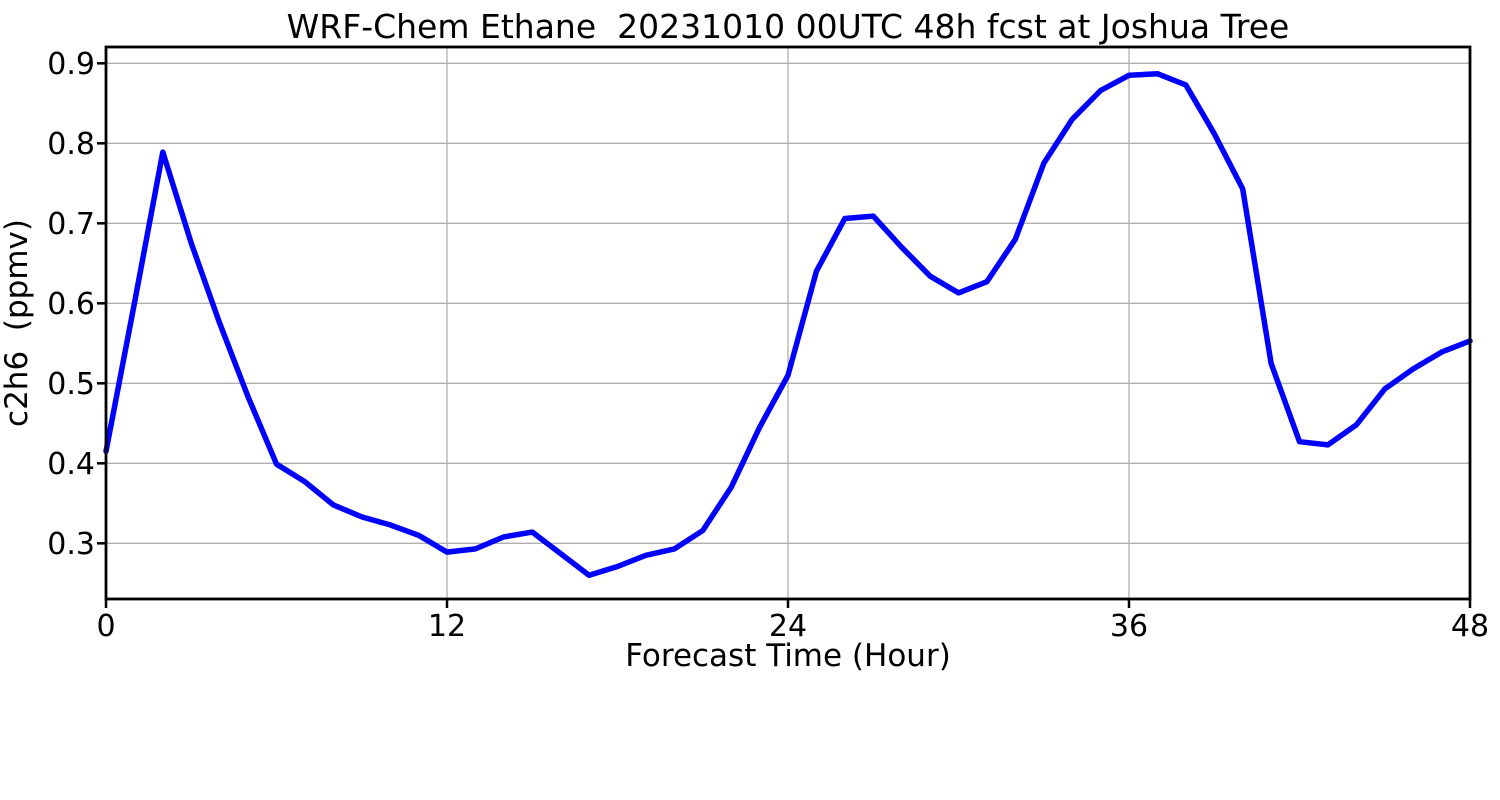  Describe the element at coordinates (1470, 626) in the screenshot. I see `x-tick-label: 48` at that location.